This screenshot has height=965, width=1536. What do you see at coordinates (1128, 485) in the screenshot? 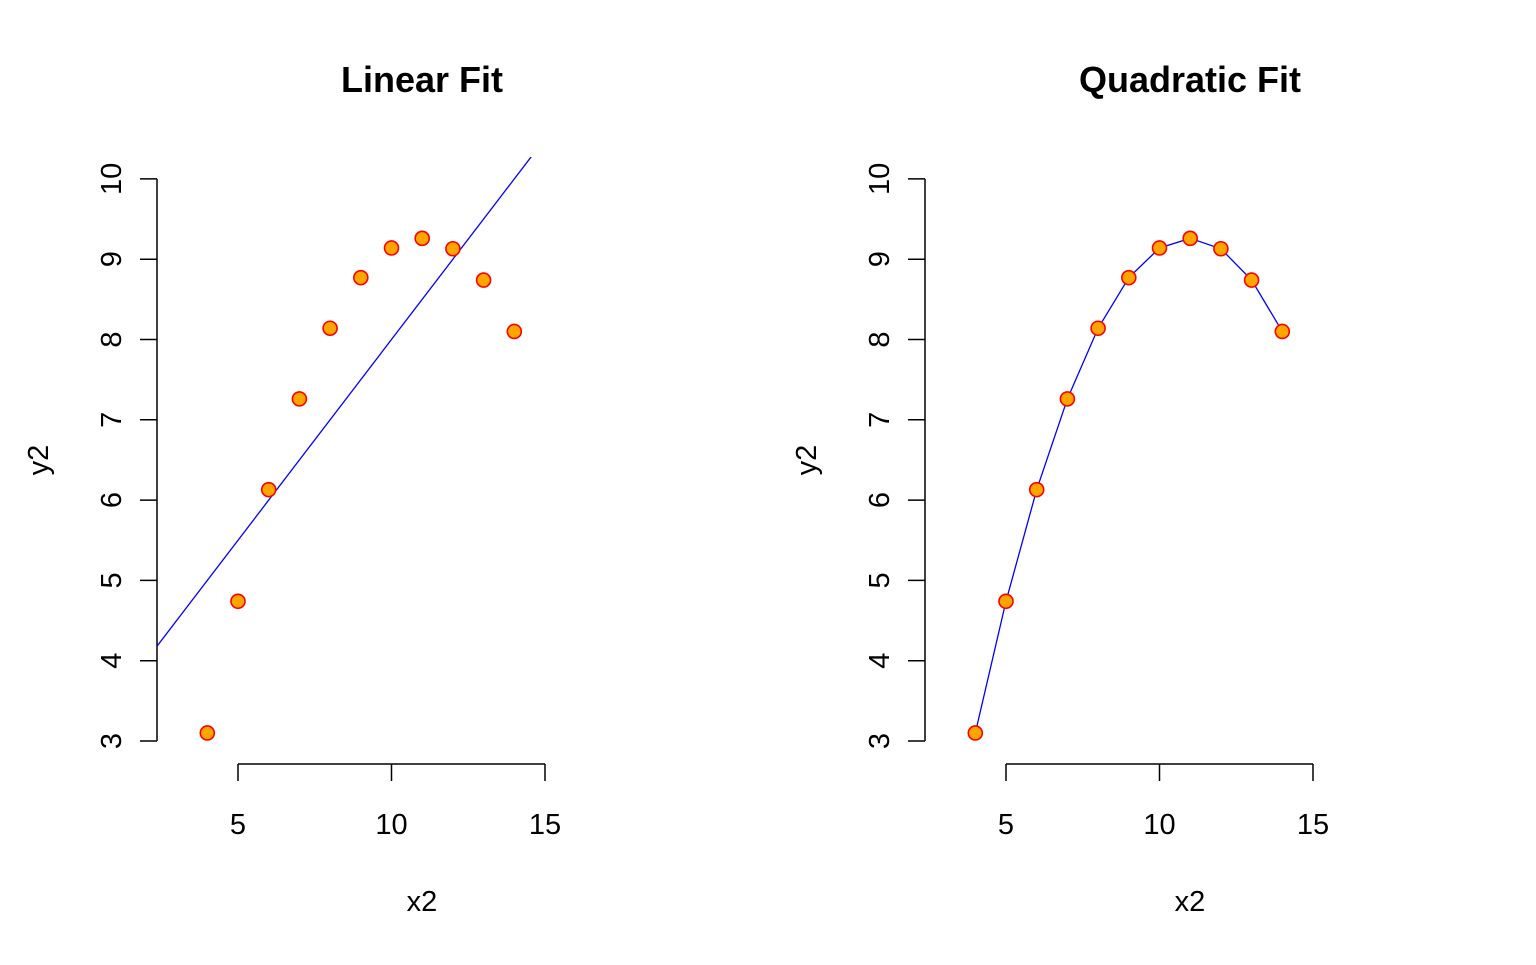
I see `quadratic-fit-curve` at bounding box center [1128, 485].